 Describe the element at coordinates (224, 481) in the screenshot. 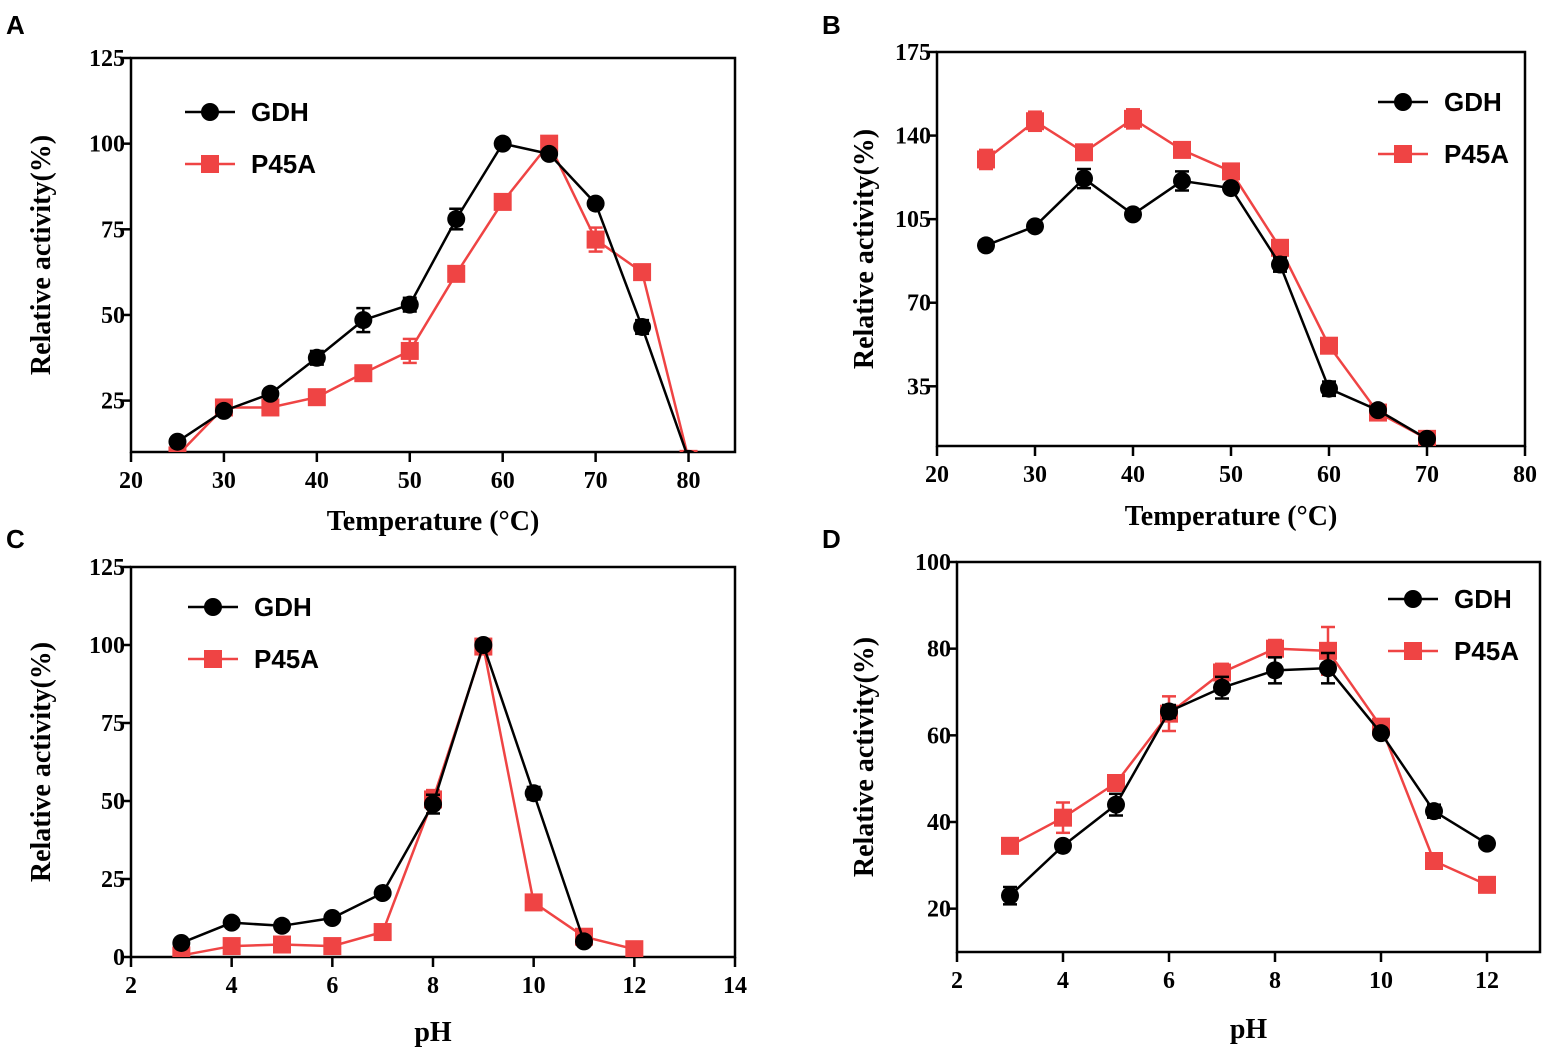

I see `x-tick-label: 30` at that location.